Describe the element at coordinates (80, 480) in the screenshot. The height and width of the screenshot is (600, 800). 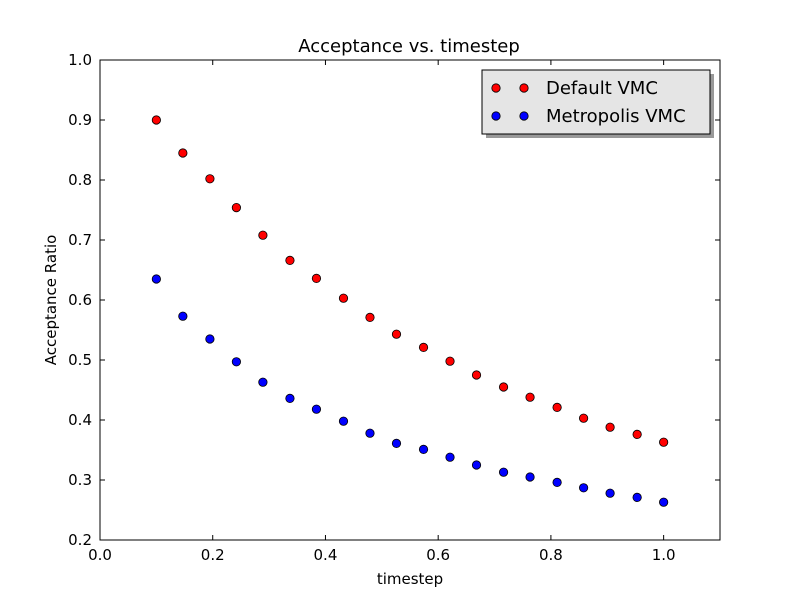
I see `y-tick-label: 0.3` at that location.